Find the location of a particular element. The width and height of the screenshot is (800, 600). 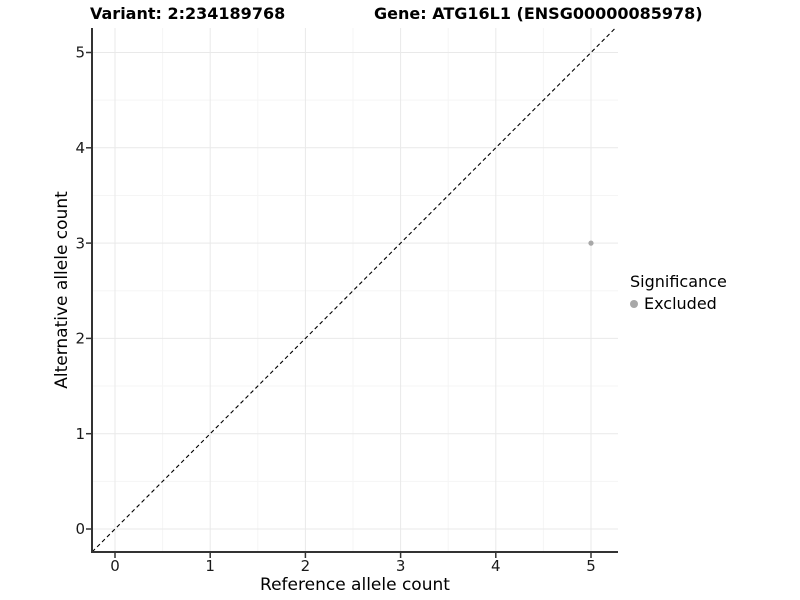

y-tick-label: 1 is located at coordinates (80, 434).